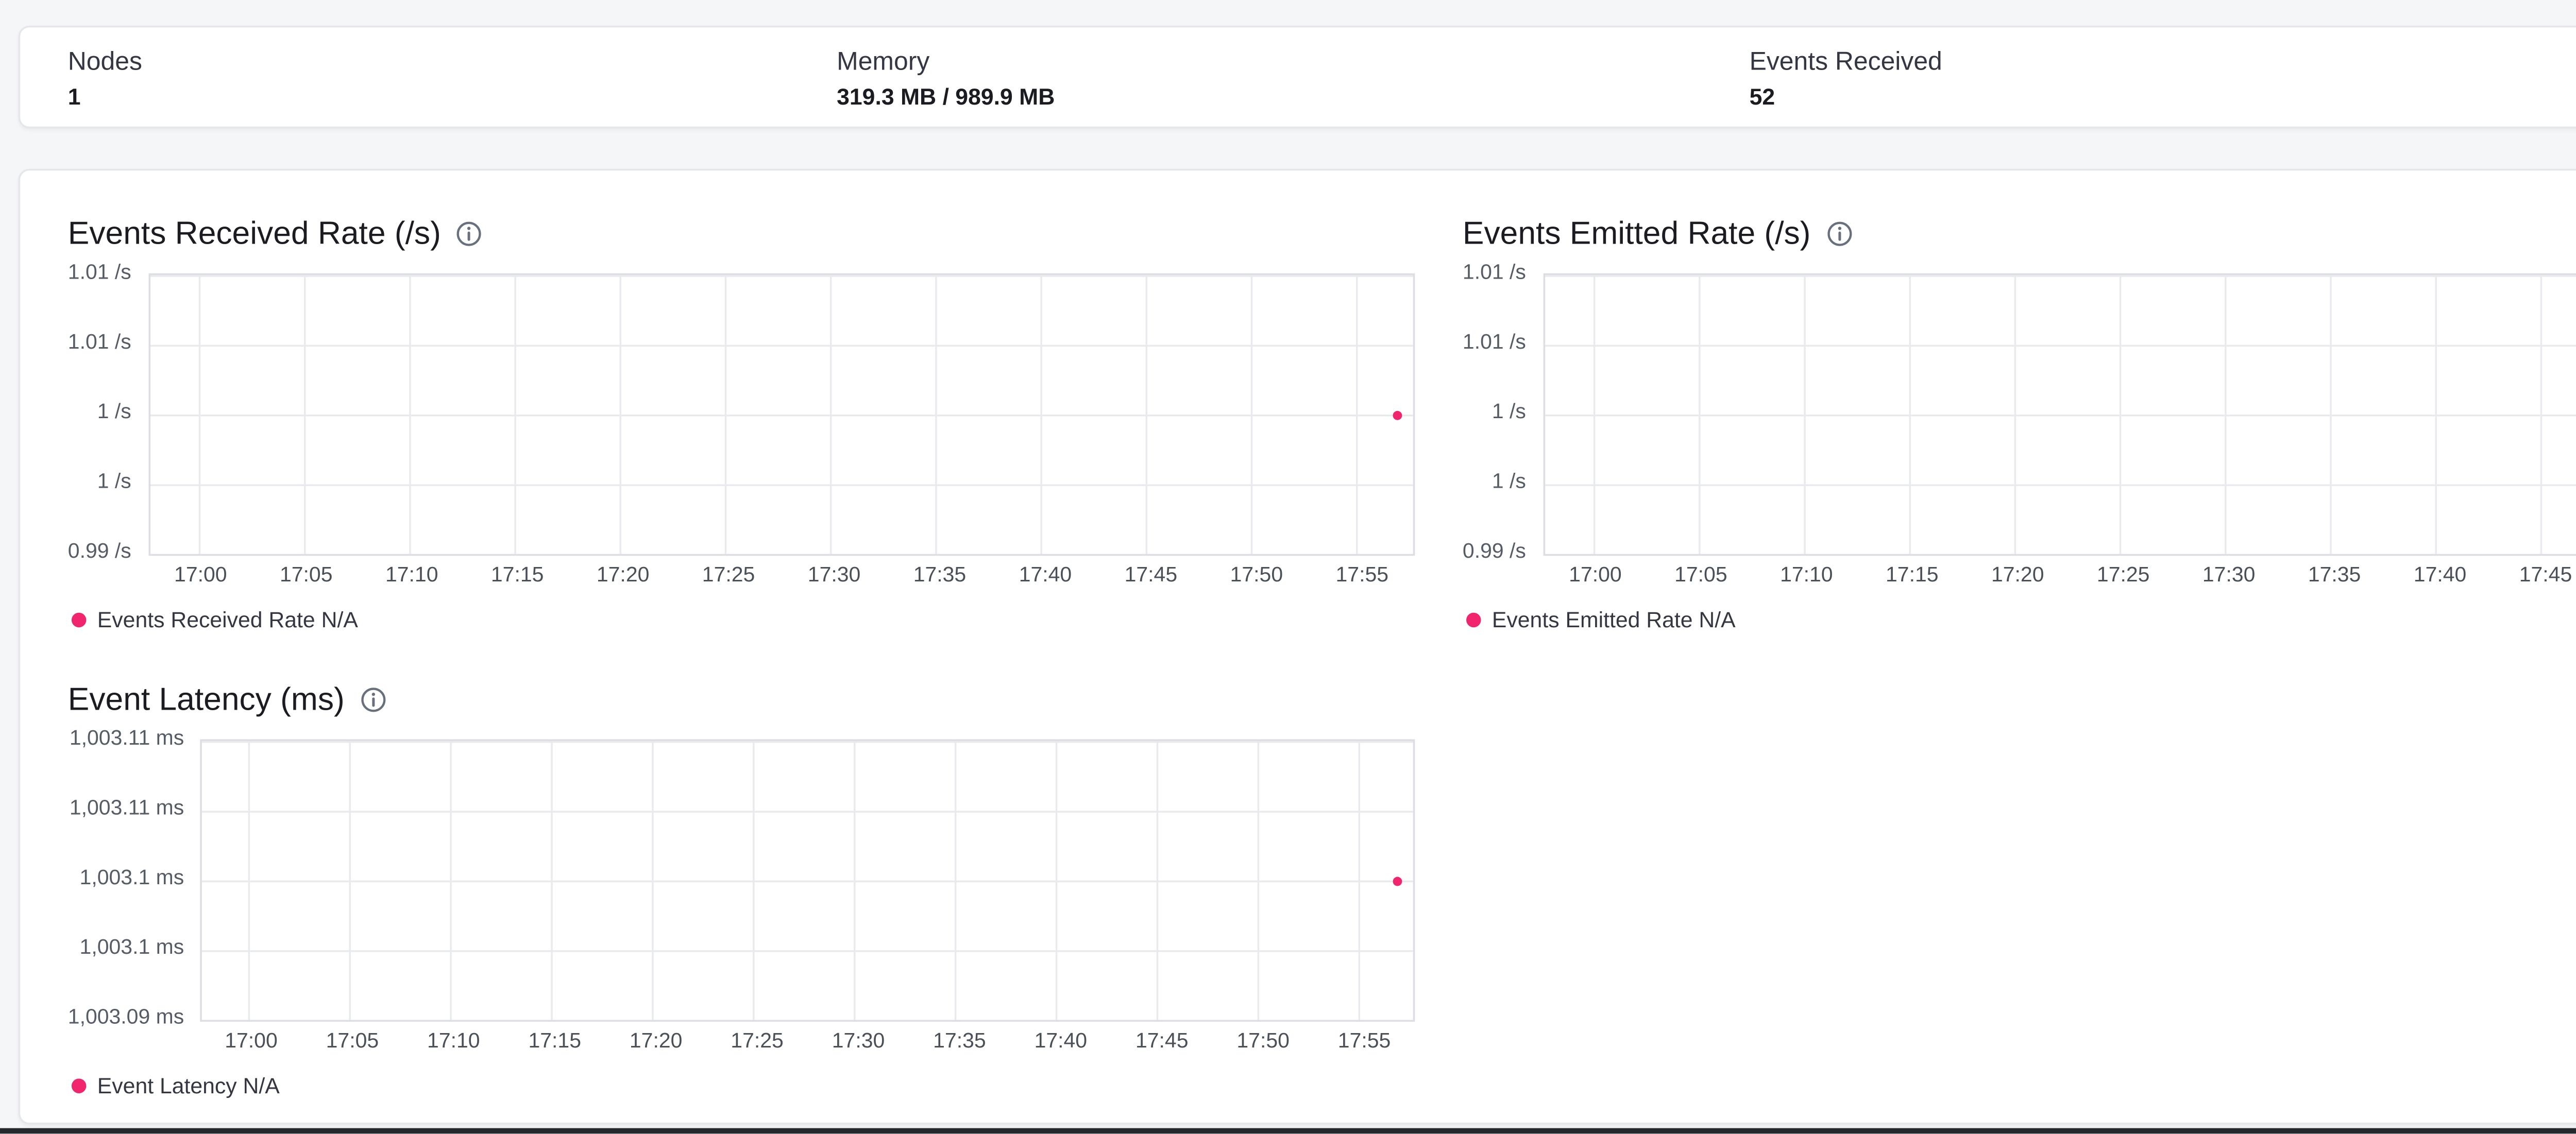 This screenshot has height=1134, width=2576. Describe the element at coordinates (1762, 97) in the screenshot. I see `stat-value: 52` at that location.